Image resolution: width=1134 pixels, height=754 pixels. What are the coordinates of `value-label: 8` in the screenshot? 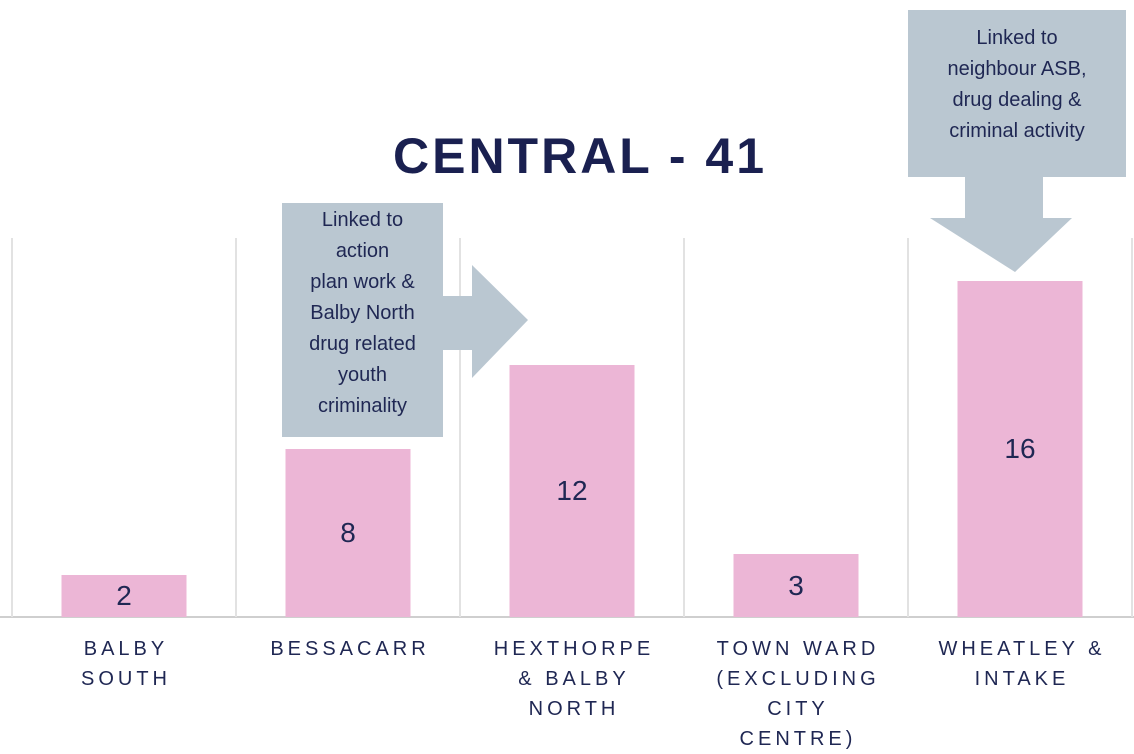 It's located at (348, 532).